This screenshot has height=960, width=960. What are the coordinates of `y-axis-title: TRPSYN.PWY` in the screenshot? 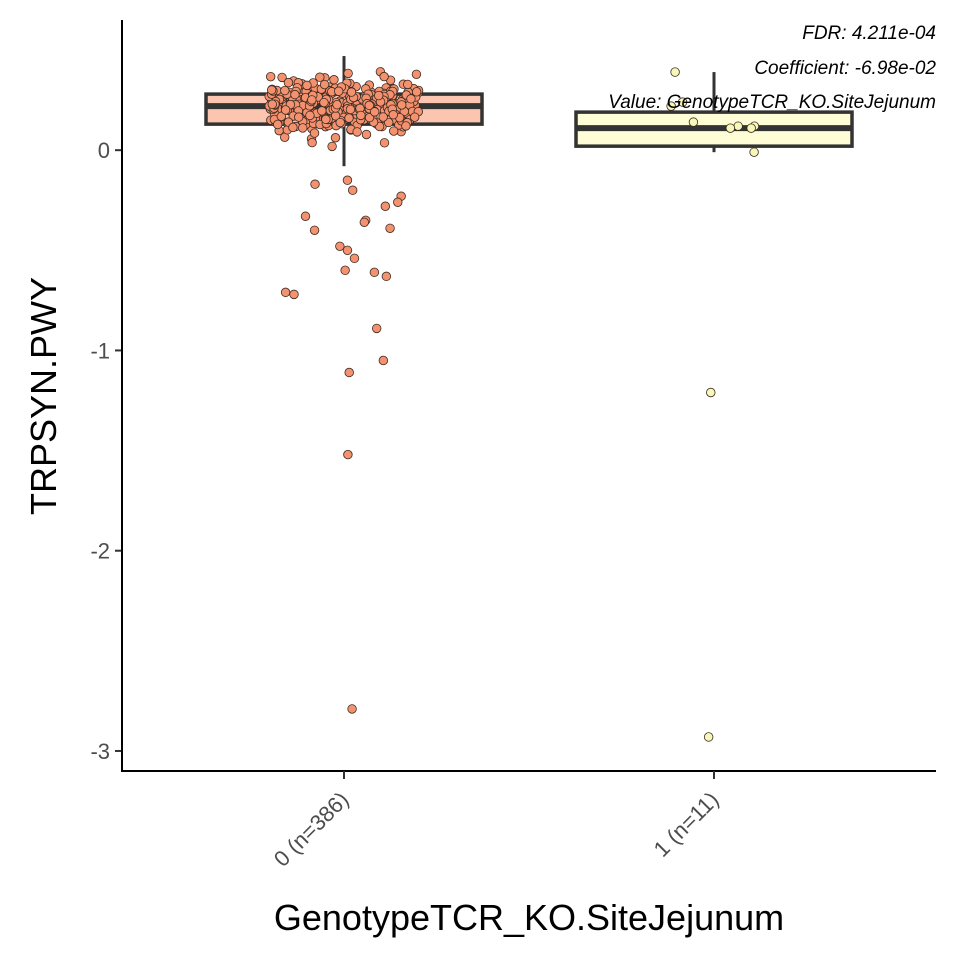 It's located at (43, 396).